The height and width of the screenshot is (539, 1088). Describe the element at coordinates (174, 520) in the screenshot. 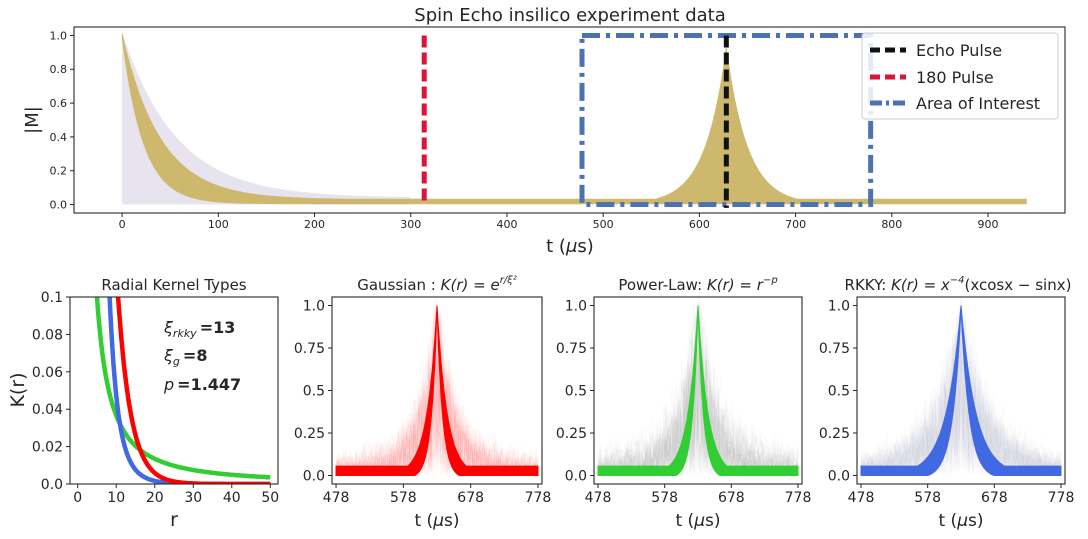

I see `kernel-xlabel: r` at that location.